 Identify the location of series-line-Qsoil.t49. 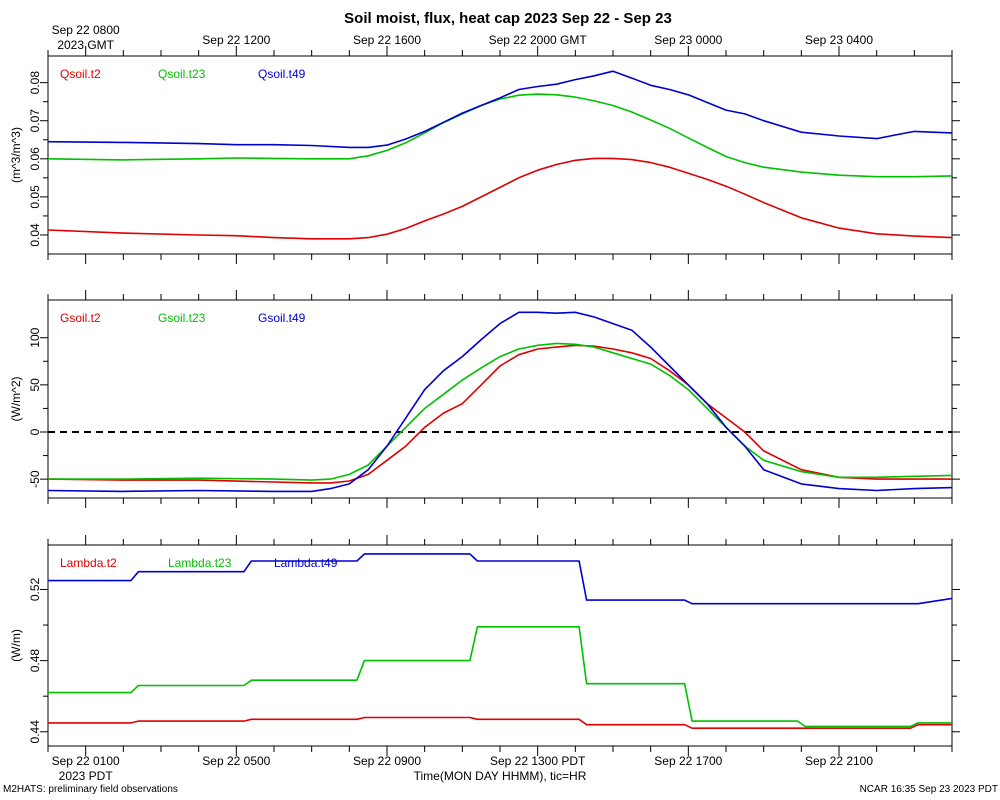
(500, 109).